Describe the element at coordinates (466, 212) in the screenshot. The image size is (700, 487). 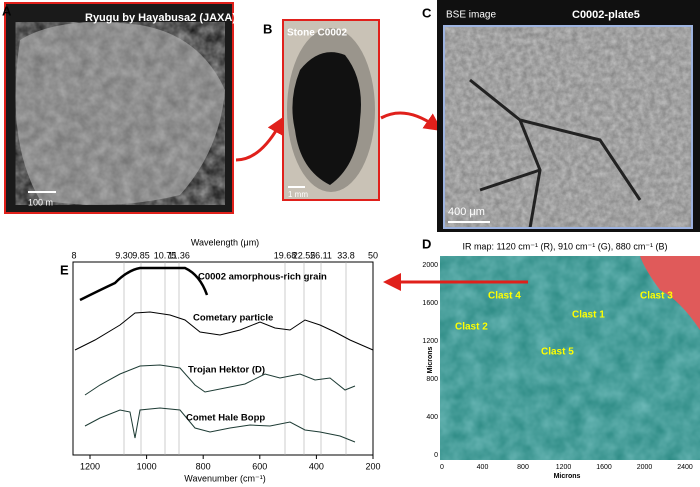
I see `scale-label: 400 μm` at that location.